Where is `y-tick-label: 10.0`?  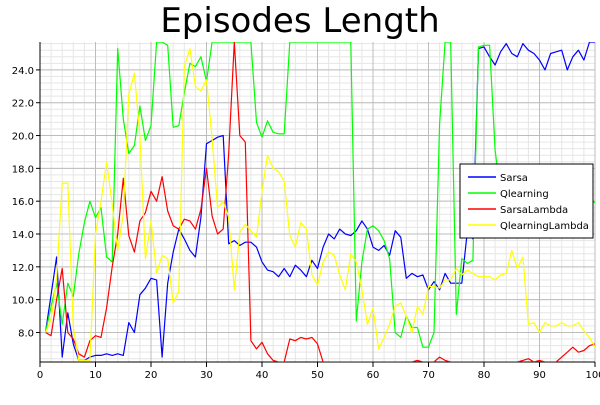
y-tick-label: 10.0 is located at coordinates (23, 301).